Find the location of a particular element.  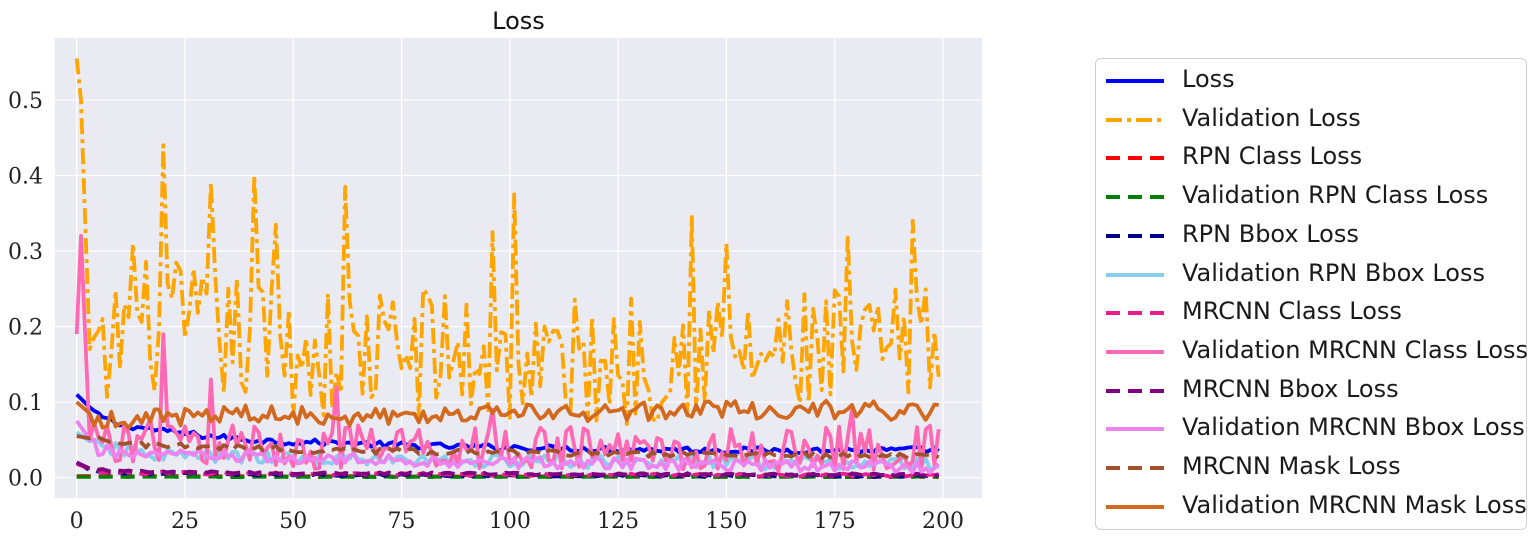

legend-item: MRCNN Mask Loss is located at coordinates (1311, 469).